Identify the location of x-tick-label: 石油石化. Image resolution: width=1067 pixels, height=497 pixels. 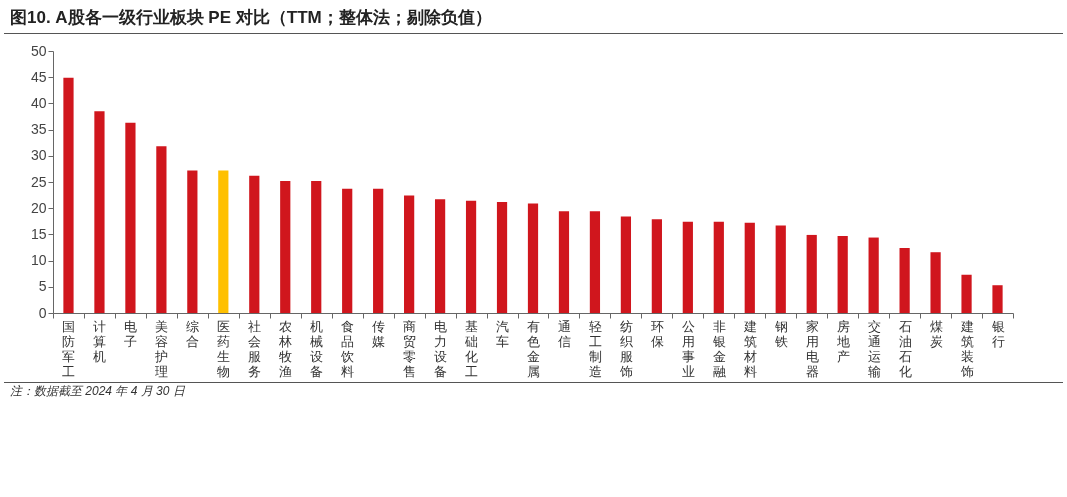
(905, 348).